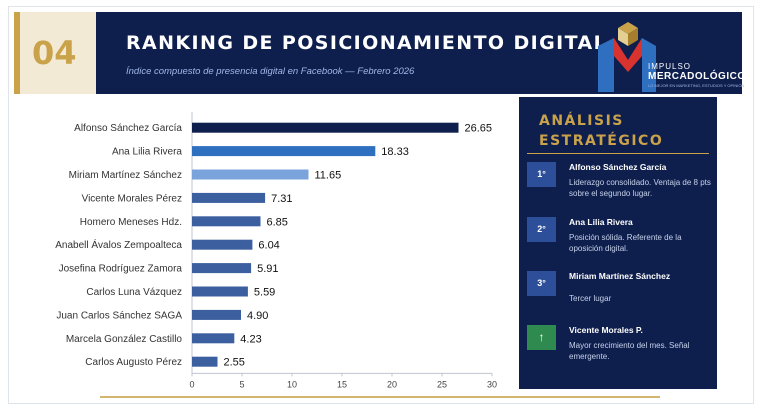 This screenshot has height=412, width=760. Describe the element at coordinates (257, 316) in the screenshot. I see `value-label: 4.90` at that location.